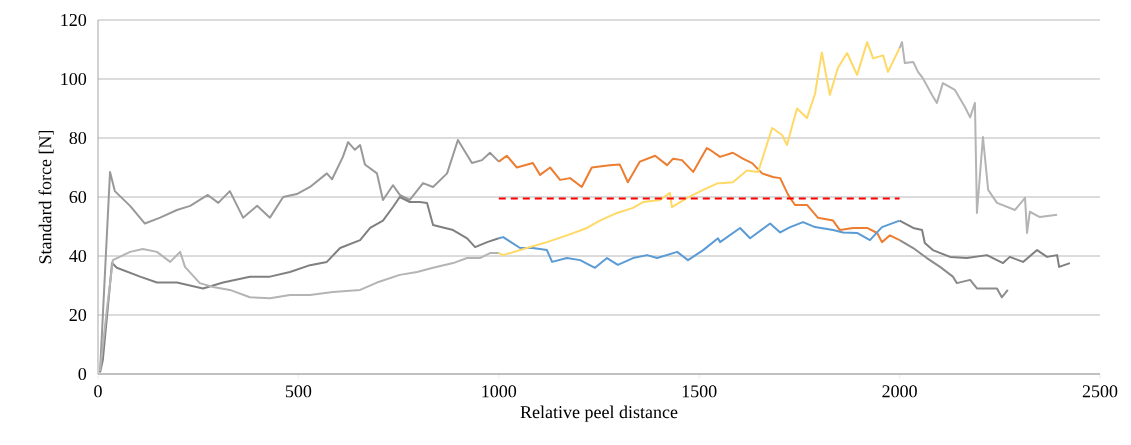  I want to click on x-tick-label: 500, so click(298, 391).